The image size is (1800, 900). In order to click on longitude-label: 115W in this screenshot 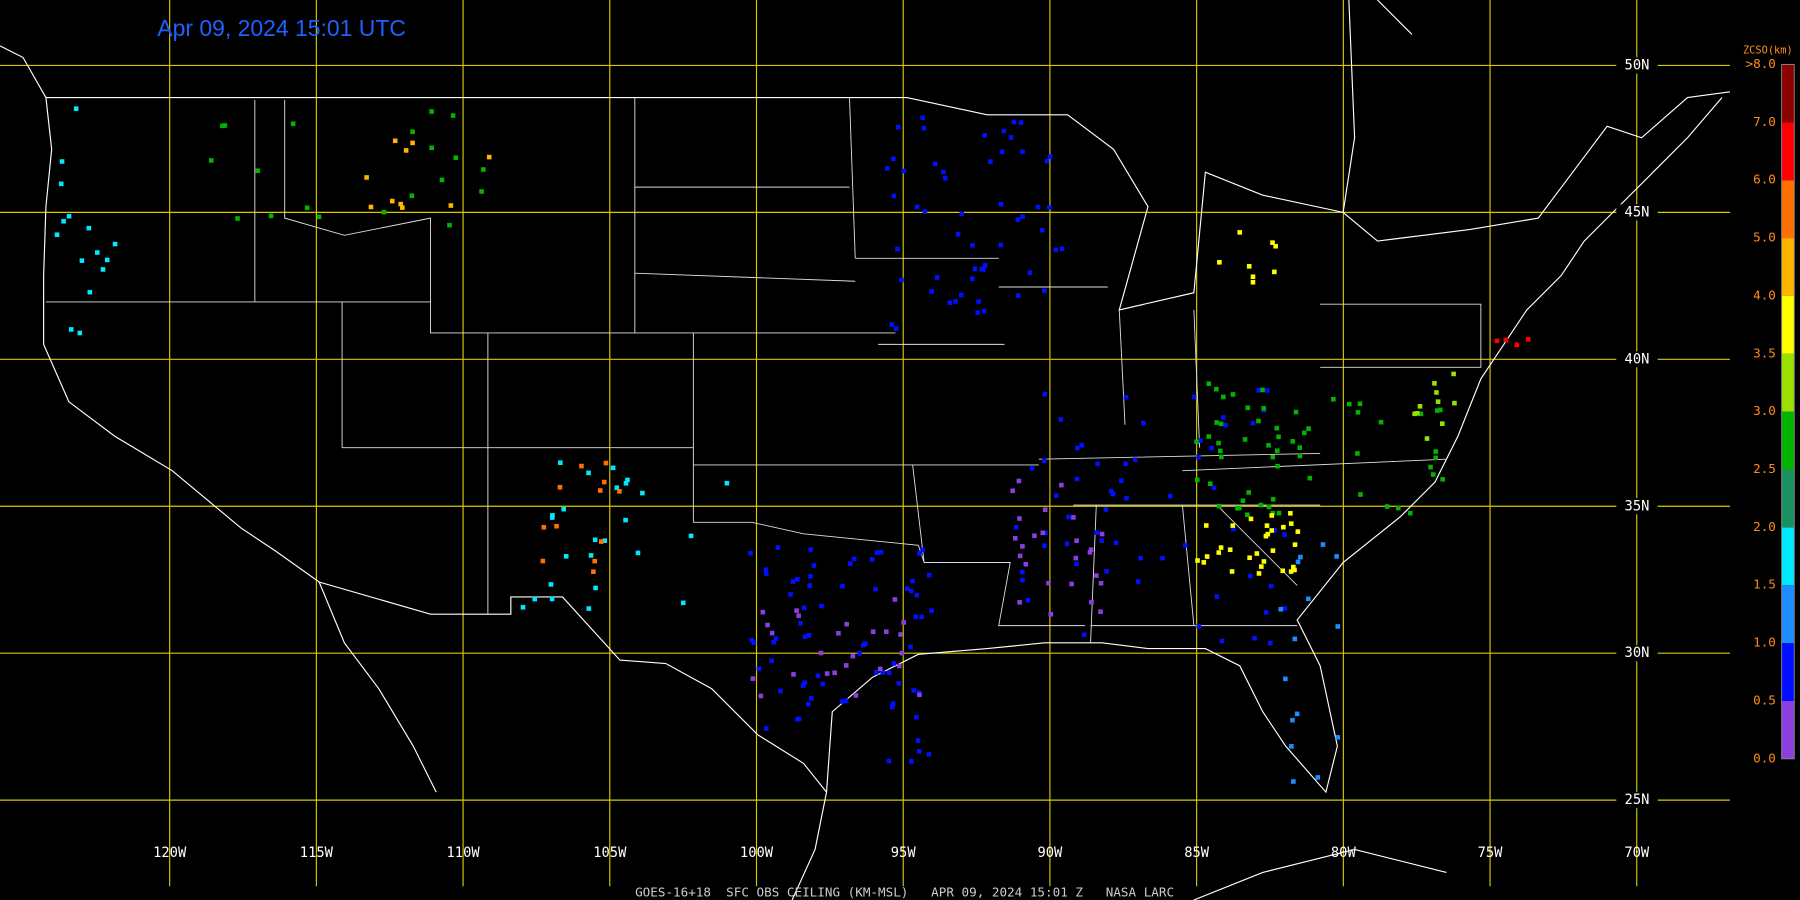, I will do `click(317, 853)`.